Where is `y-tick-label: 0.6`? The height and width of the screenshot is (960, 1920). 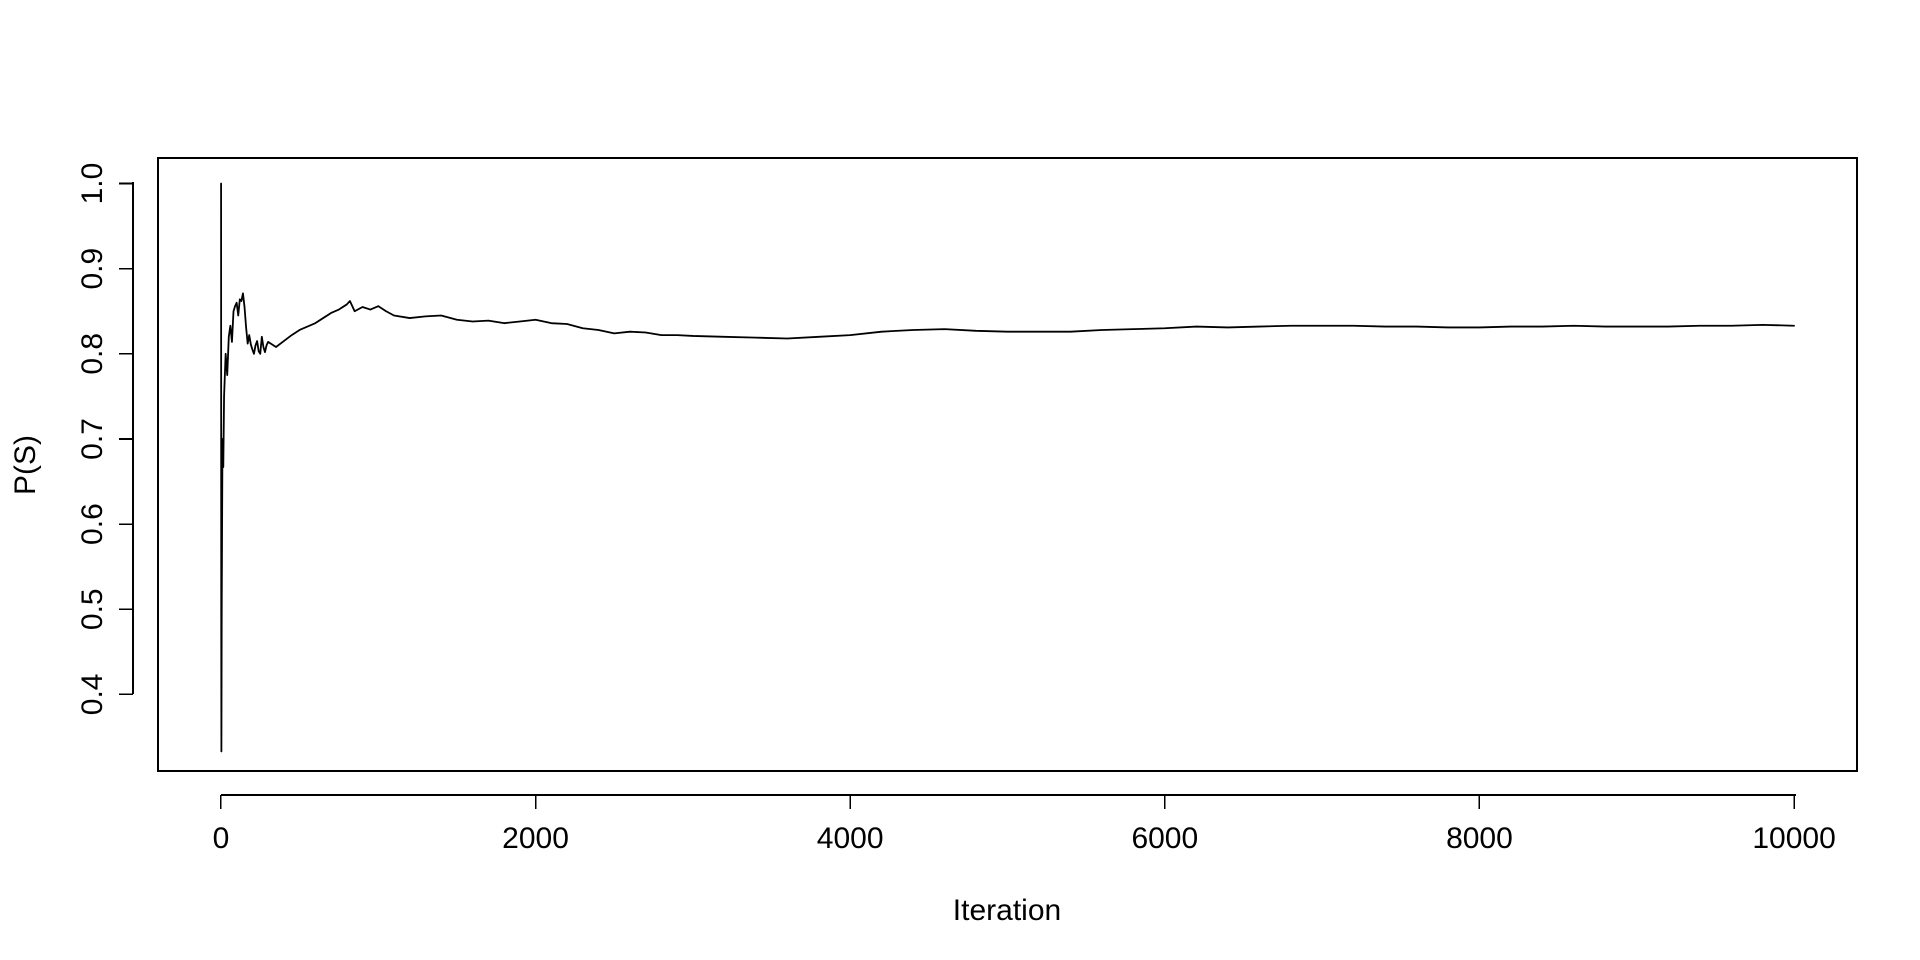
y-tick-label: 0.6 is located at coordinates (92, 524).